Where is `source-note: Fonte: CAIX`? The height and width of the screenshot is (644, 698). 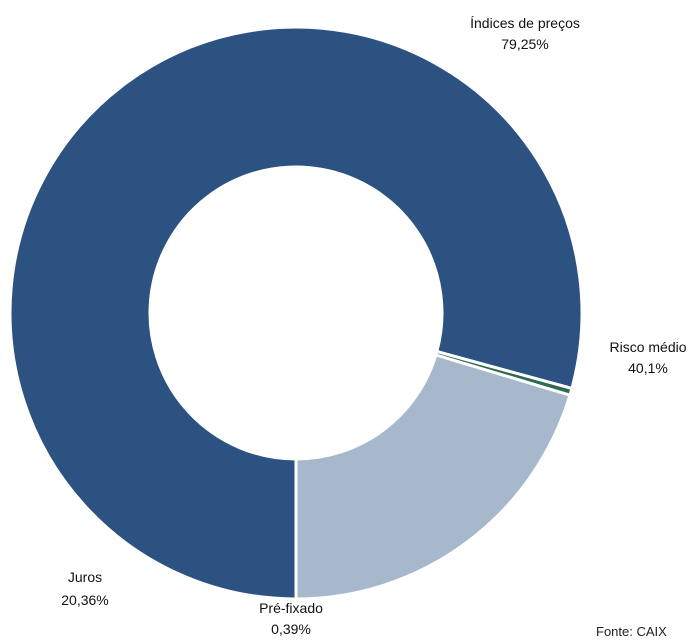
source-note: Fonte: CAIX is located at coordinates (631, 631).